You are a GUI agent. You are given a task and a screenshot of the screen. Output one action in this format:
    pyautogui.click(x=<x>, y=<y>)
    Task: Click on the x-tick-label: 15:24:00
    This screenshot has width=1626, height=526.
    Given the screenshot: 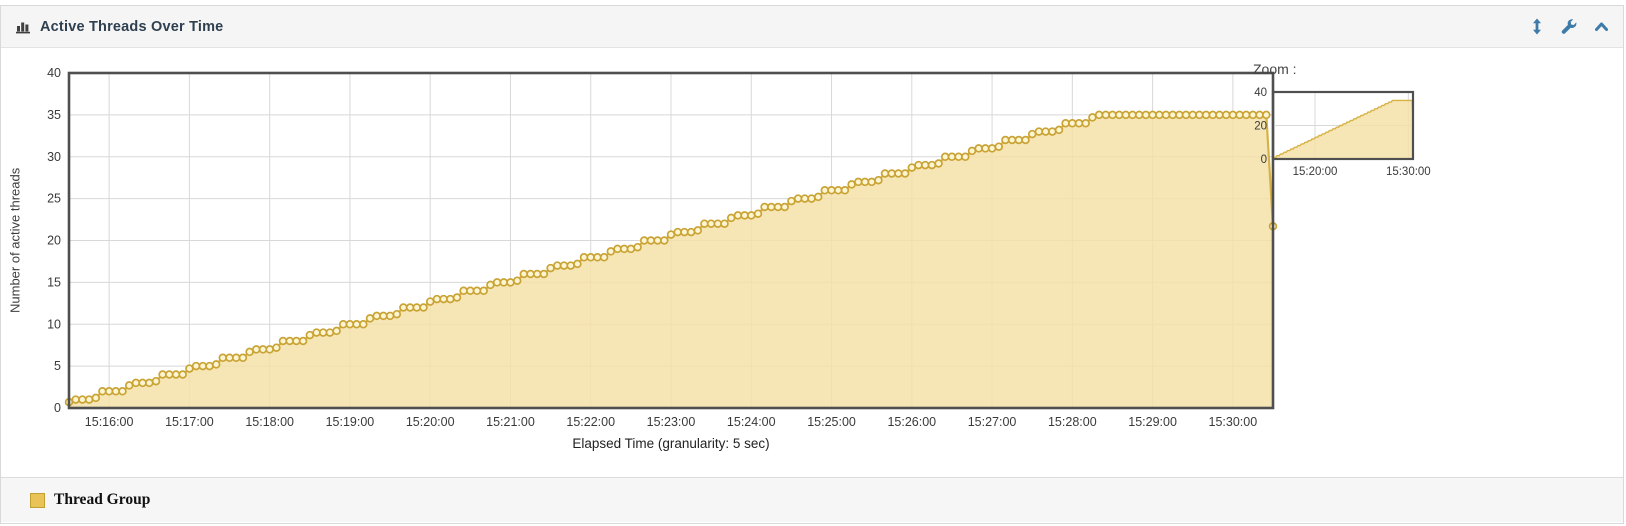 What is the action you would take?
    pyautogui.click(x=751, y=422)
    